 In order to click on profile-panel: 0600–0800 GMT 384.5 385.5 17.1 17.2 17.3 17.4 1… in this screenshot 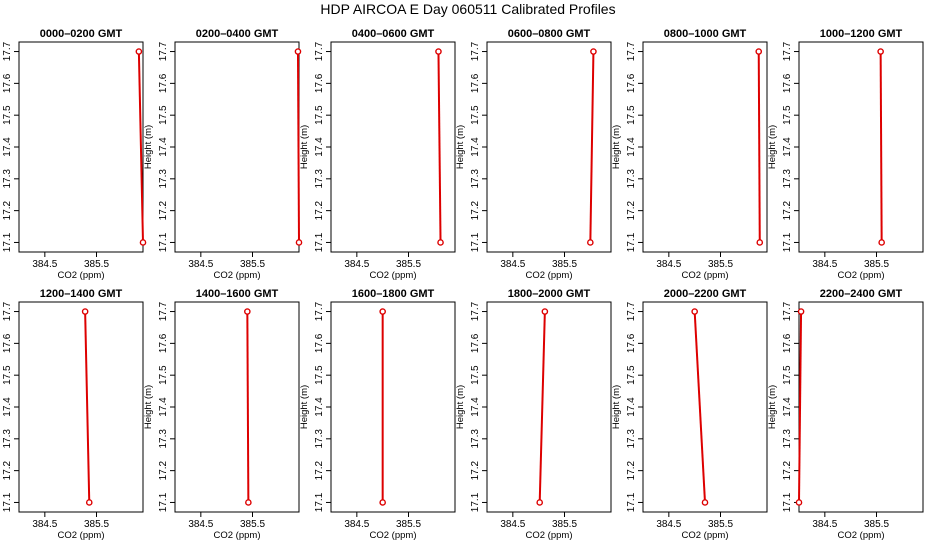, I will do `click(533, 154)`.